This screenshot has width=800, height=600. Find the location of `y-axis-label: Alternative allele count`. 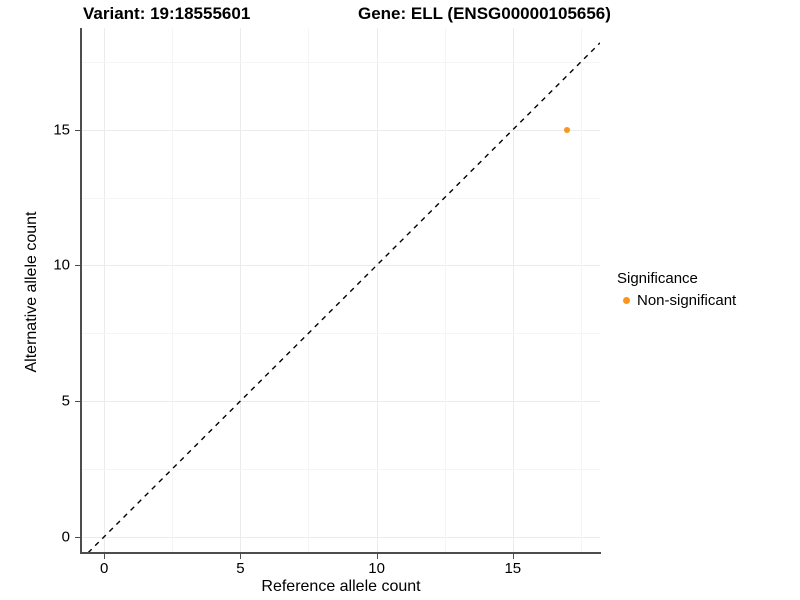

y-axis-label: Alternative allele count is located at coordinates (31, 292).